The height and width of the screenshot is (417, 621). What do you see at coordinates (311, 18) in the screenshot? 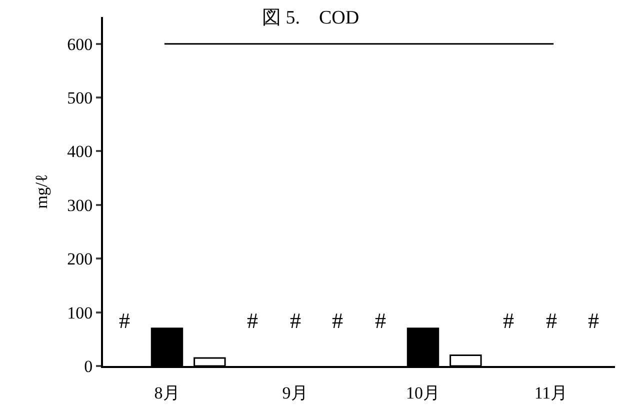
I see `chart-title: 図 5. COD` at bounding box center [311, 18].